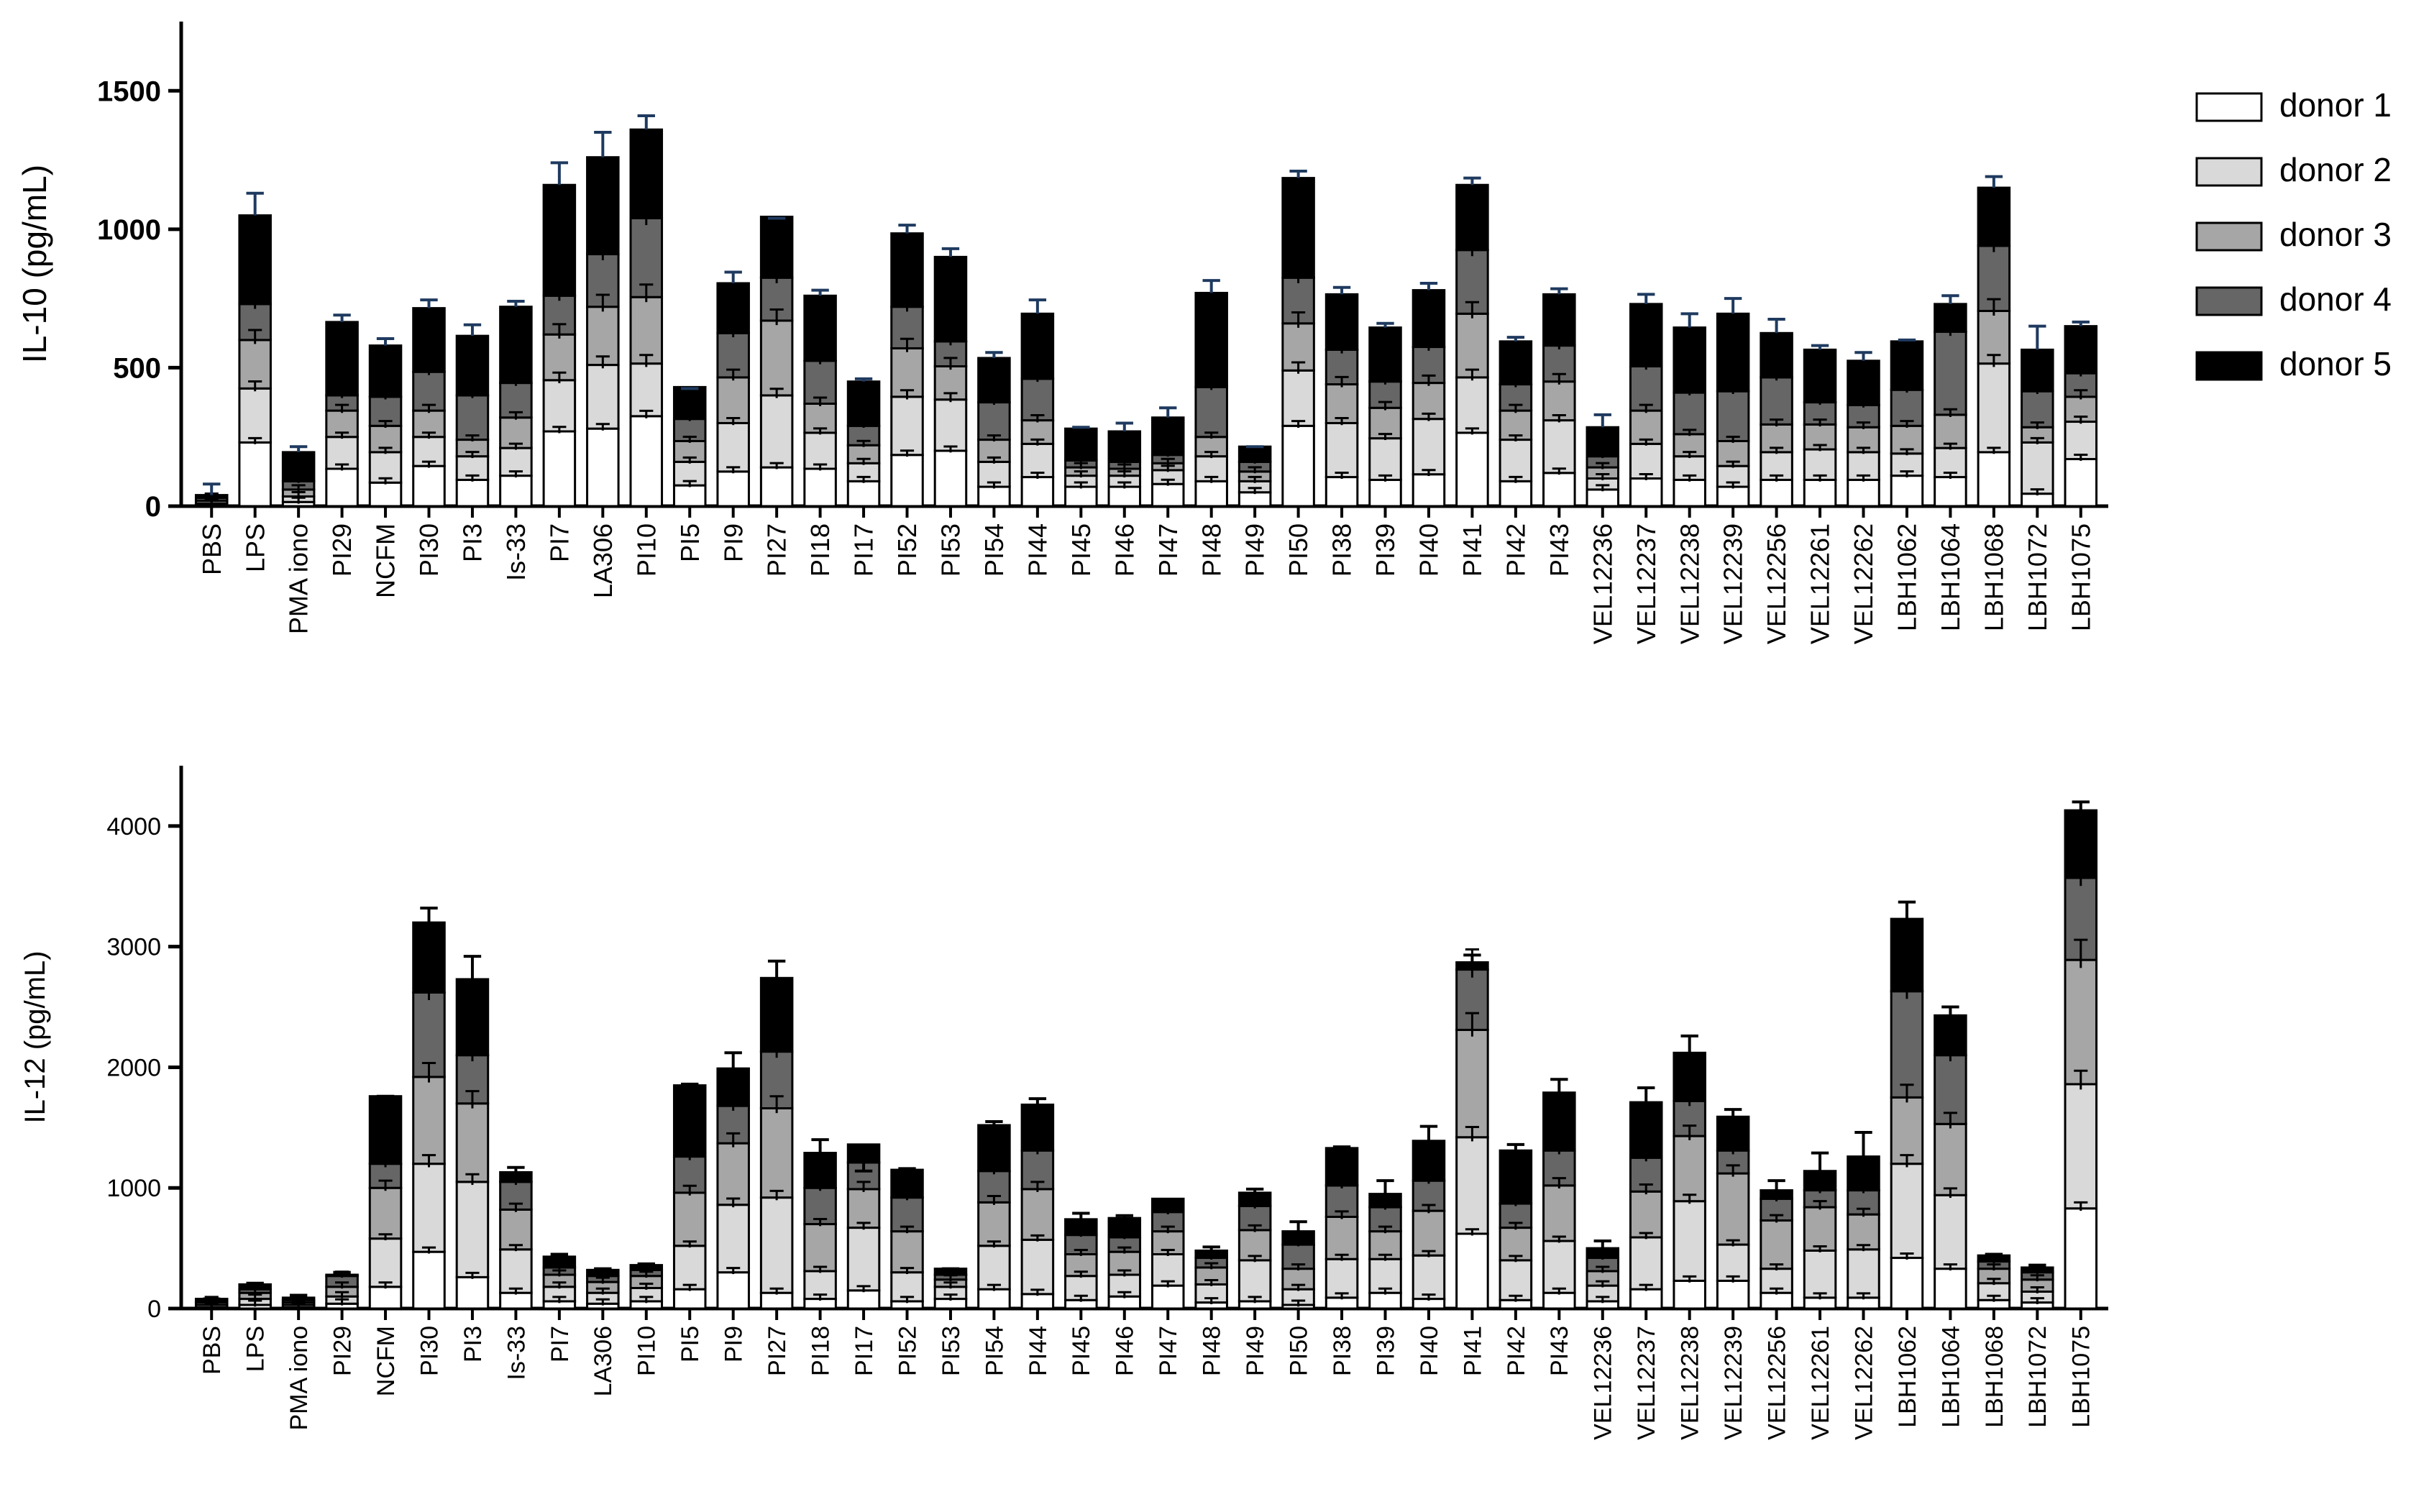 The image size is (2434, 1512). I want to click on il10-x-tick-label-pi41: PI41, so click(1472, 550).